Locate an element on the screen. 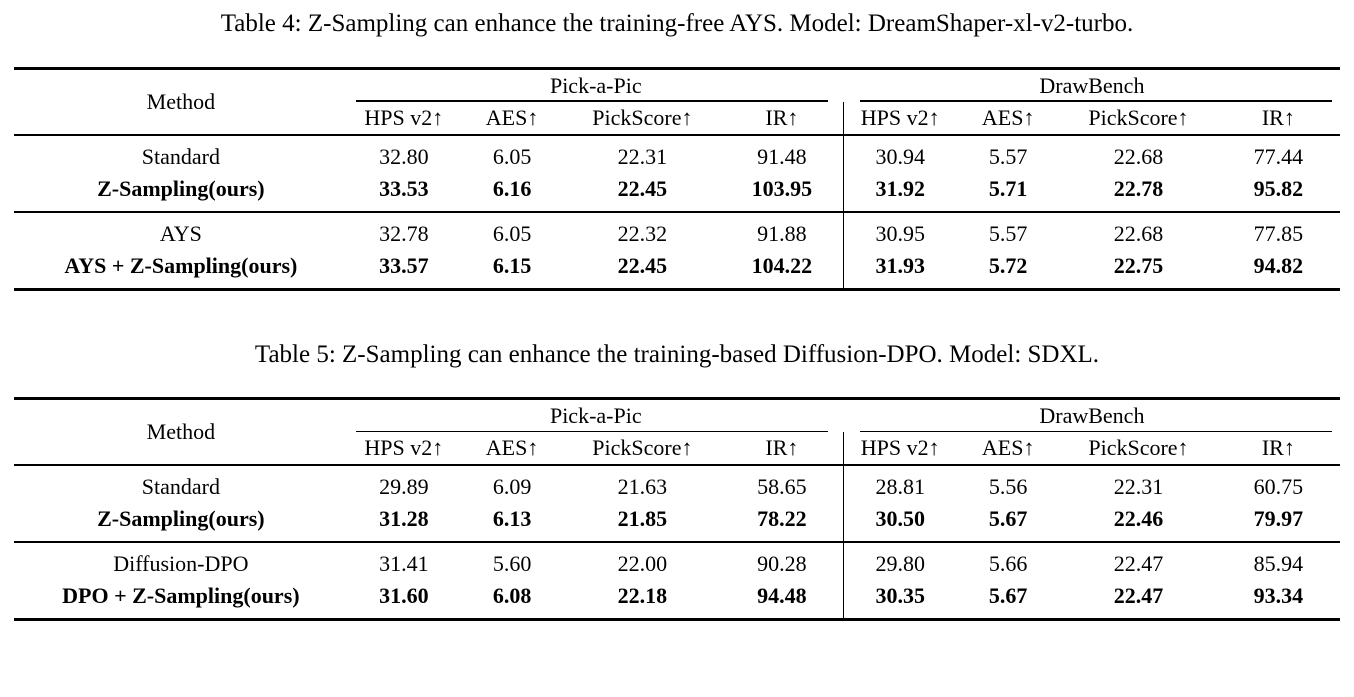  value-cell: 94.48 is located at coordinates (782, 595).